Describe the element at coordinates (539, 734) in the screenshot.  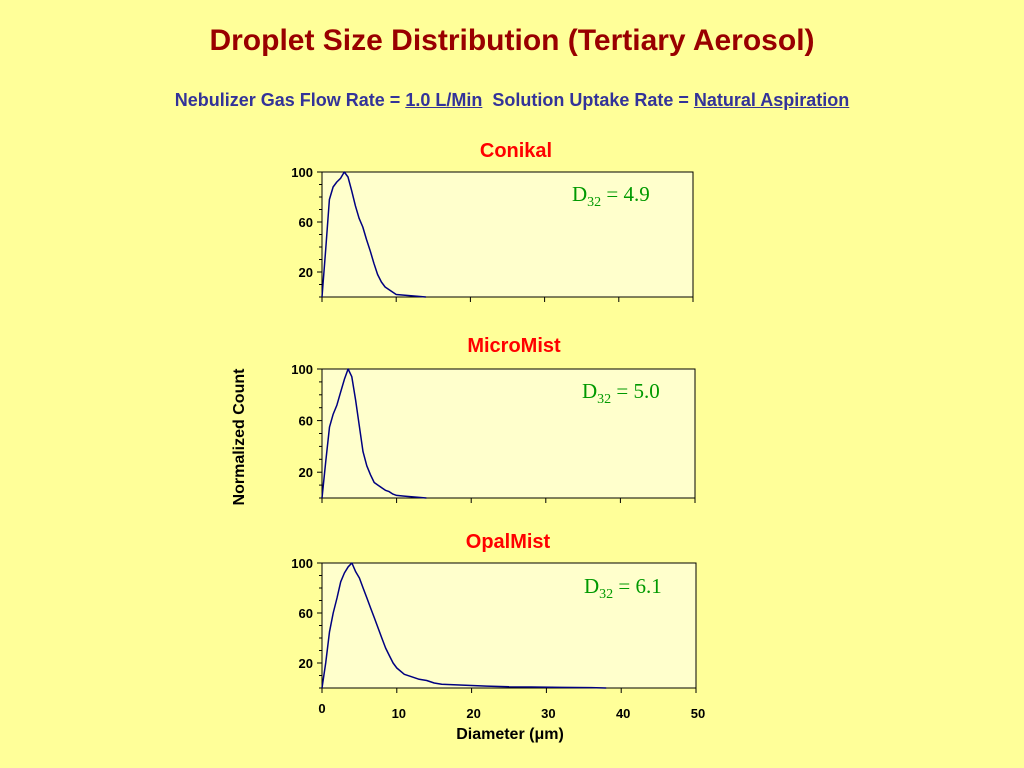
I see `x-axis-label-mu: μ` at that location.